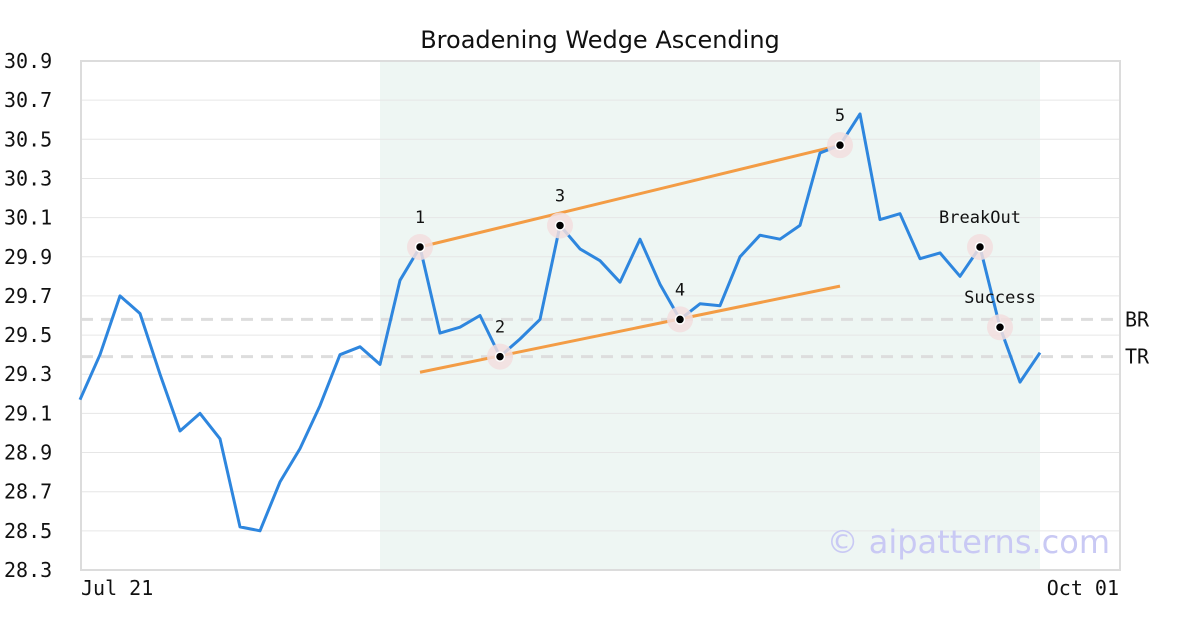 Image resolution: width=1200 pixels, height=630 pixels. I want to click on chart-title: Broadening Wedge Ascending, so click(600, 40).